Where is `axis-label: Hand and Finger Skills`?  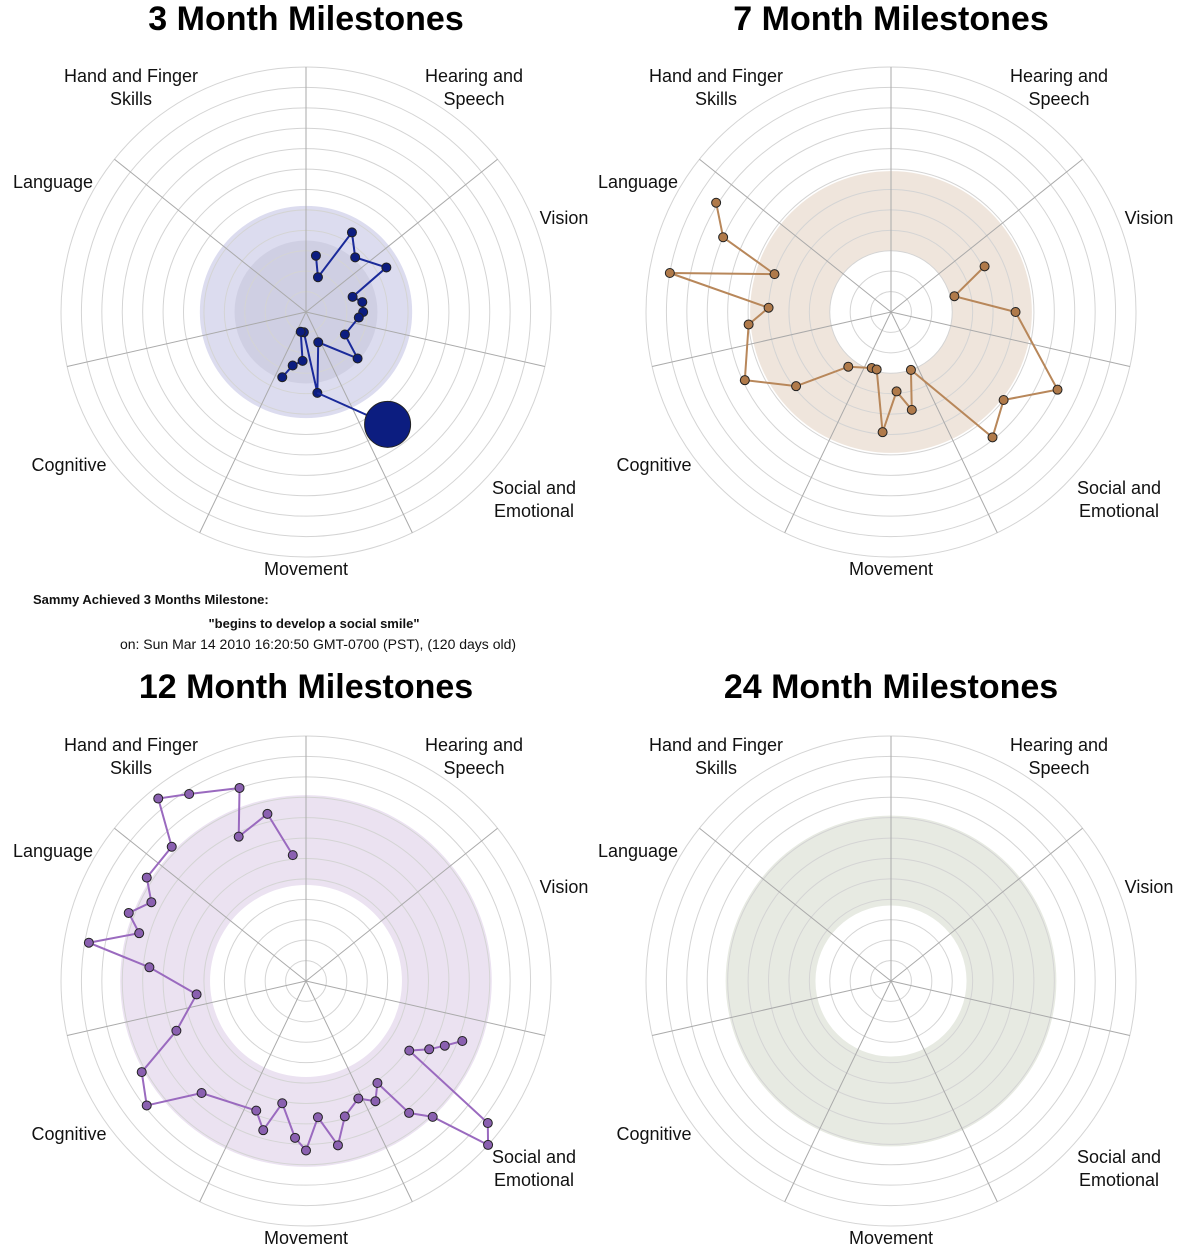 axis-label: Hand and Finger Skills is located at coordinates (716, 87).